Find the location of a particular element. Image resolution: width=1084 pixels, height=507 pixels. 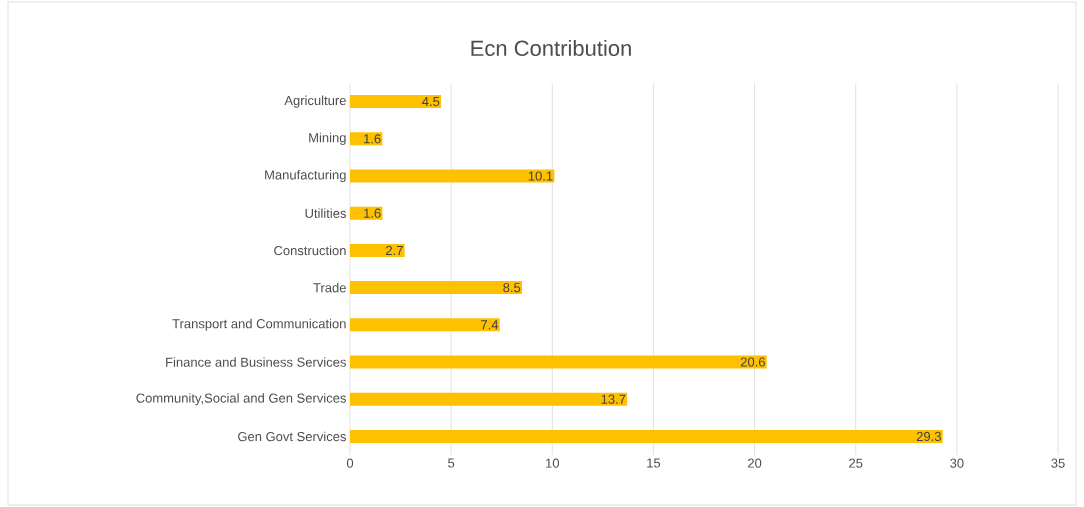

x-tick-label: 5 is located at coordinates (451, 463).